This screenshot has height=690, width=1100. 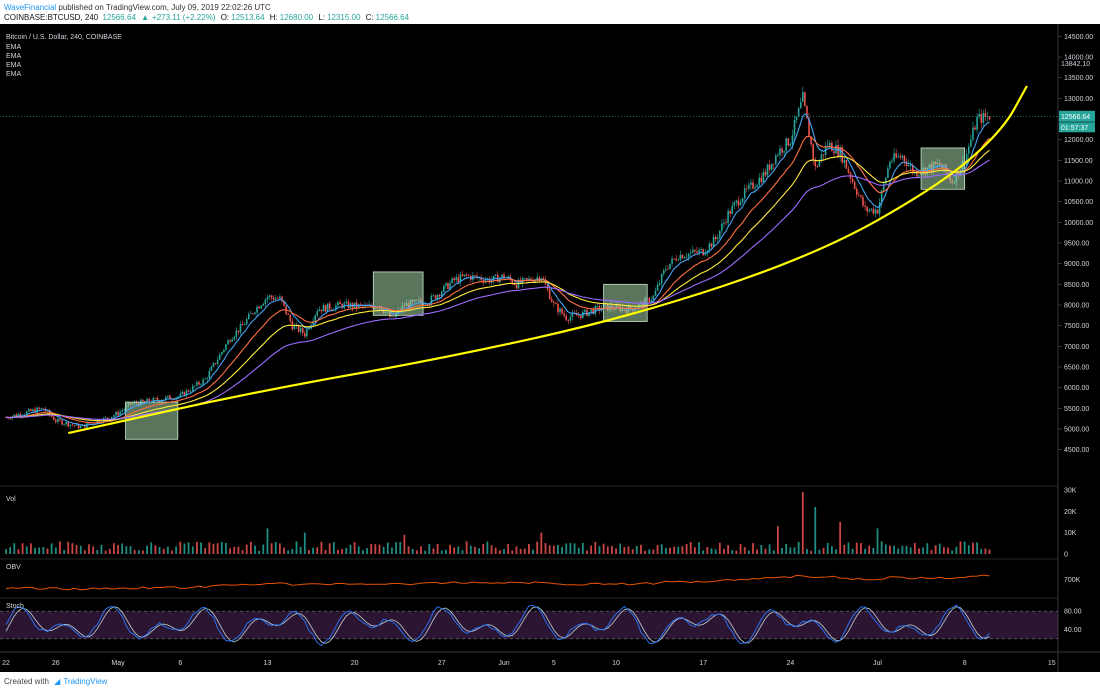 What do you see at coordinates (541, 622) in the screenshot?
I see `stoch-pane: 80.00 40.00` at bounding box center [541, 622].